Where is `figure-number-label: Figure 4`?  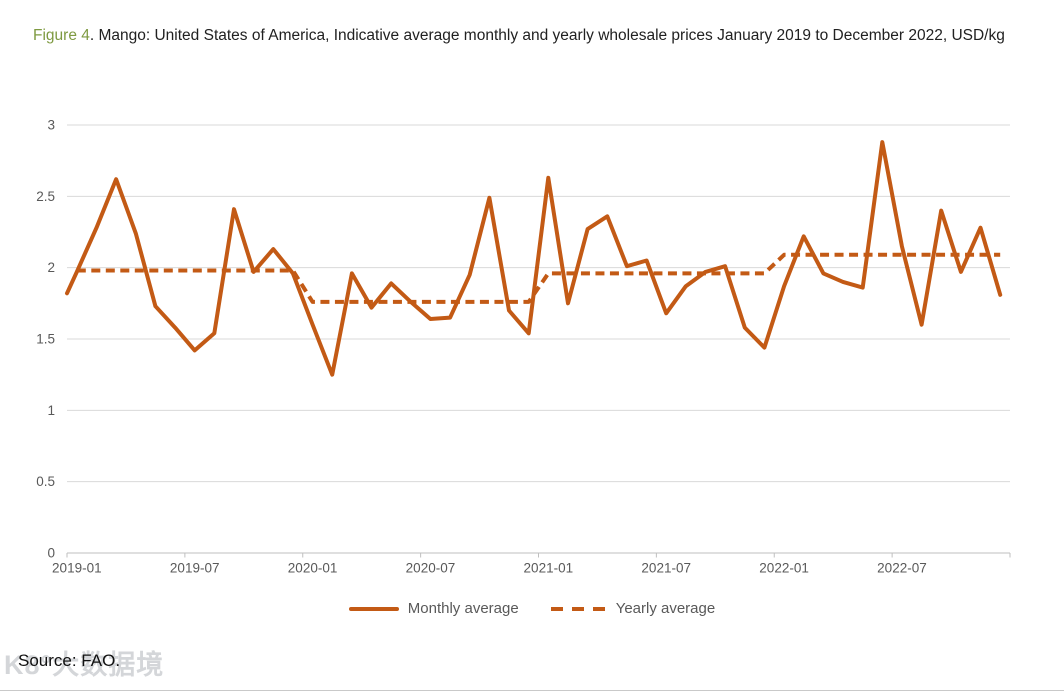
figure-number-label: Figure 4 is located at coordinates (61, 35).